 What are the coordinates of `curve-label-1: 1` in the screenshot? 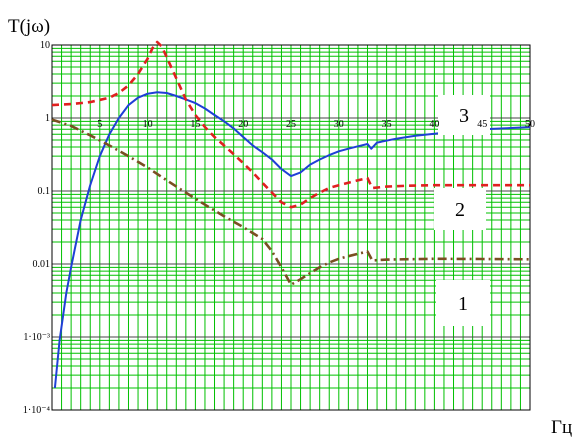 It's located at (463, 304).